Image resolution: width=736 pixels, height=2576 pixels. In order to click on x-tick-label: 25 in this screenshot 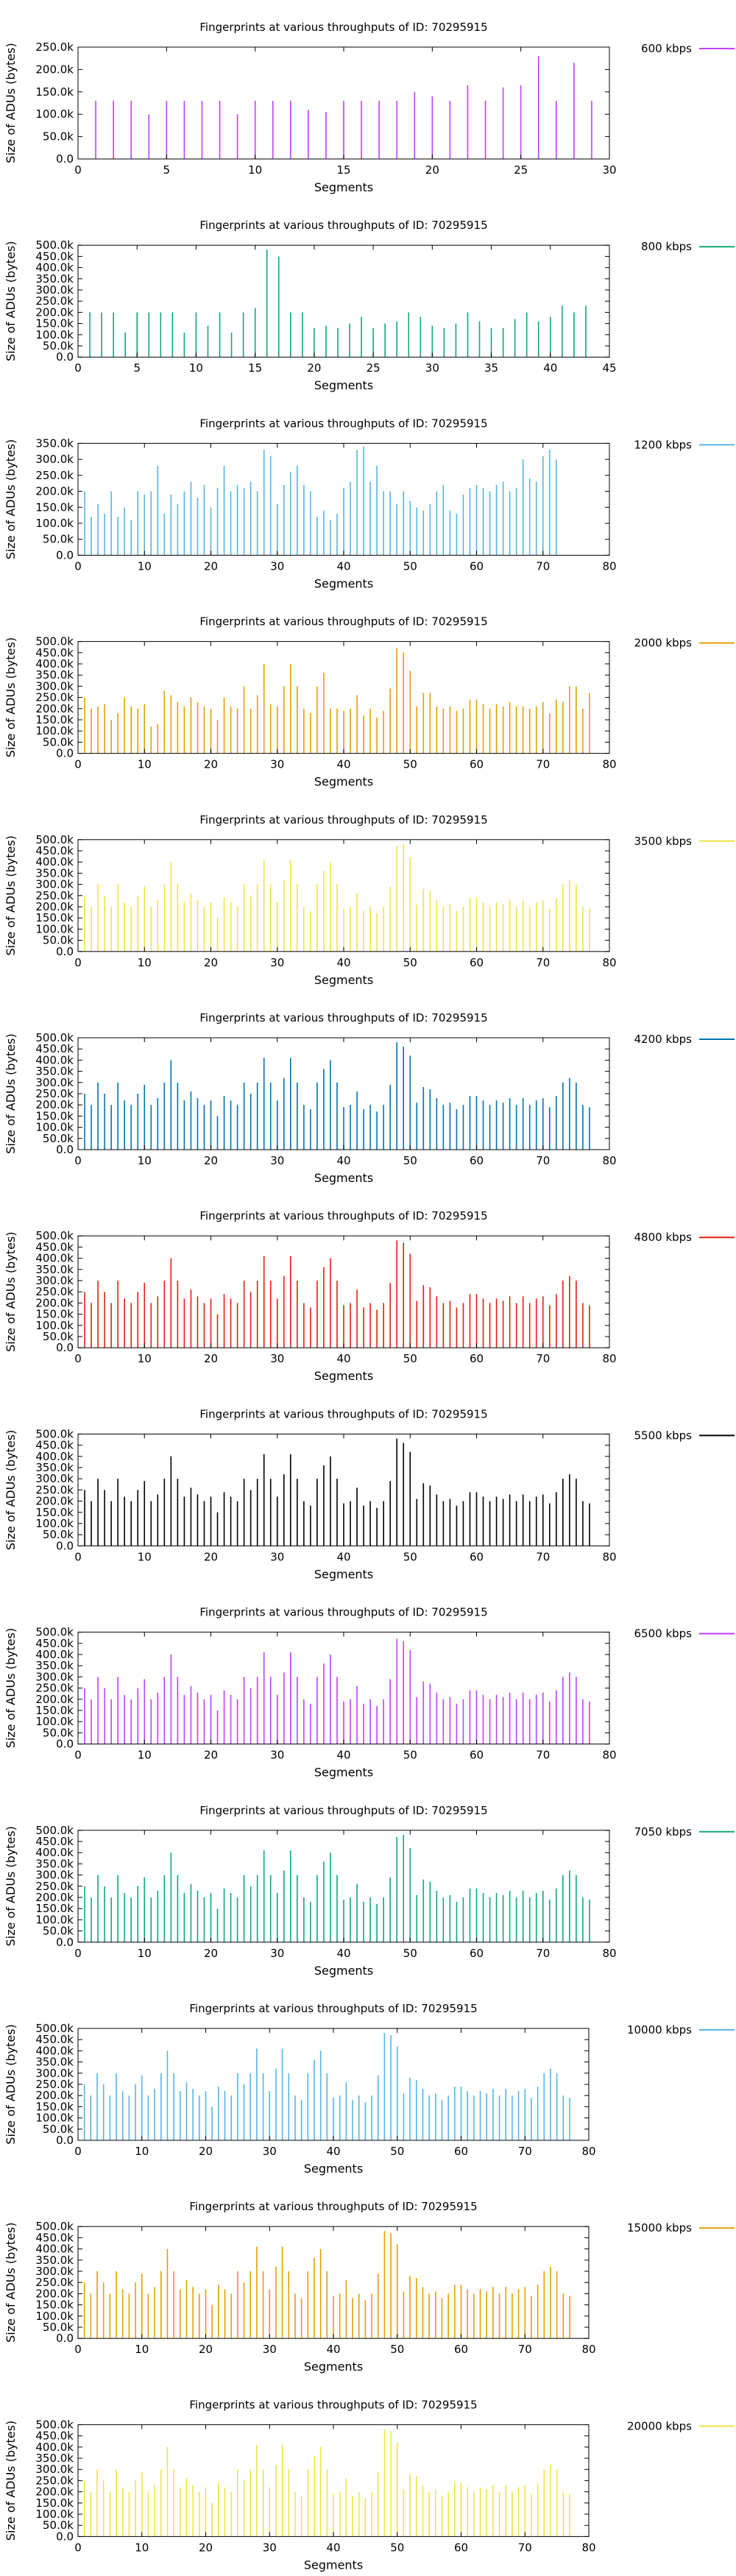, I will do `click(374, 368)`.